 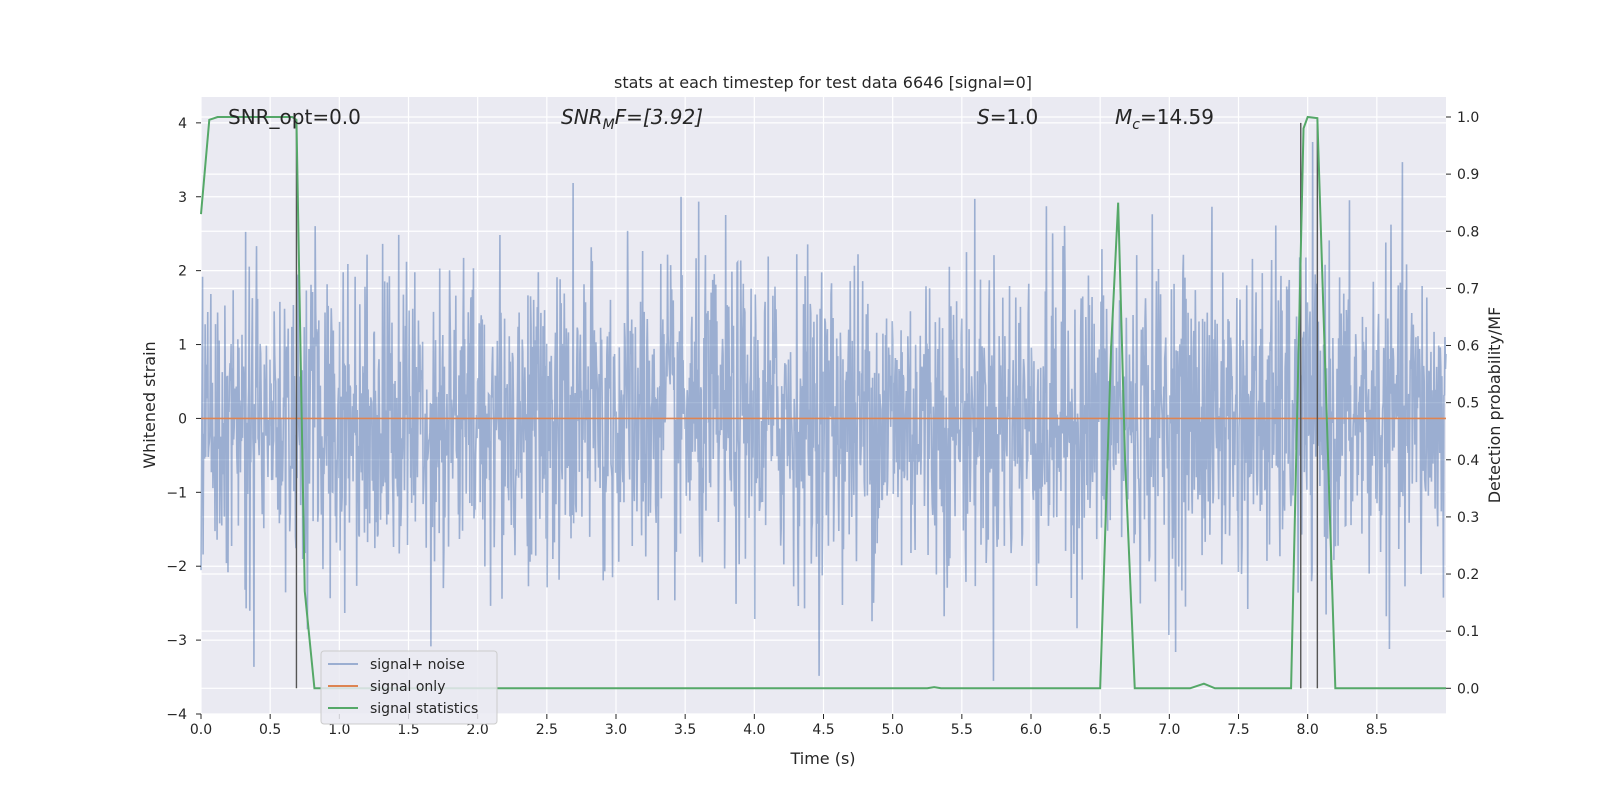 What do you see at coordinates (1468, 289) in the screenshot?
I see `y-tick-label-right: 0.7` at bounding box center [1468, 289].